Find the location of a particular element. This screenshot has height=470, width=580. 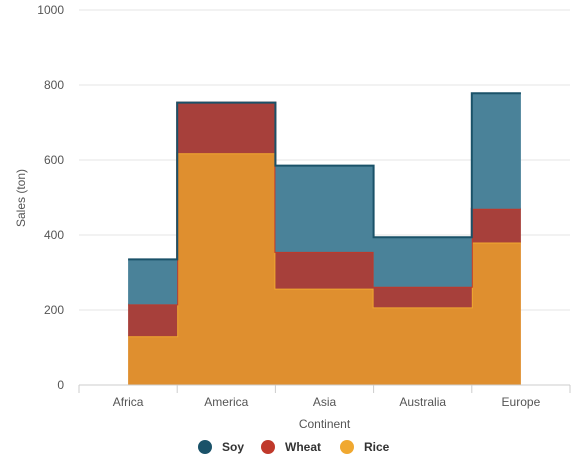

legend-label-rice: Rice is located at coordinates (377, 447).